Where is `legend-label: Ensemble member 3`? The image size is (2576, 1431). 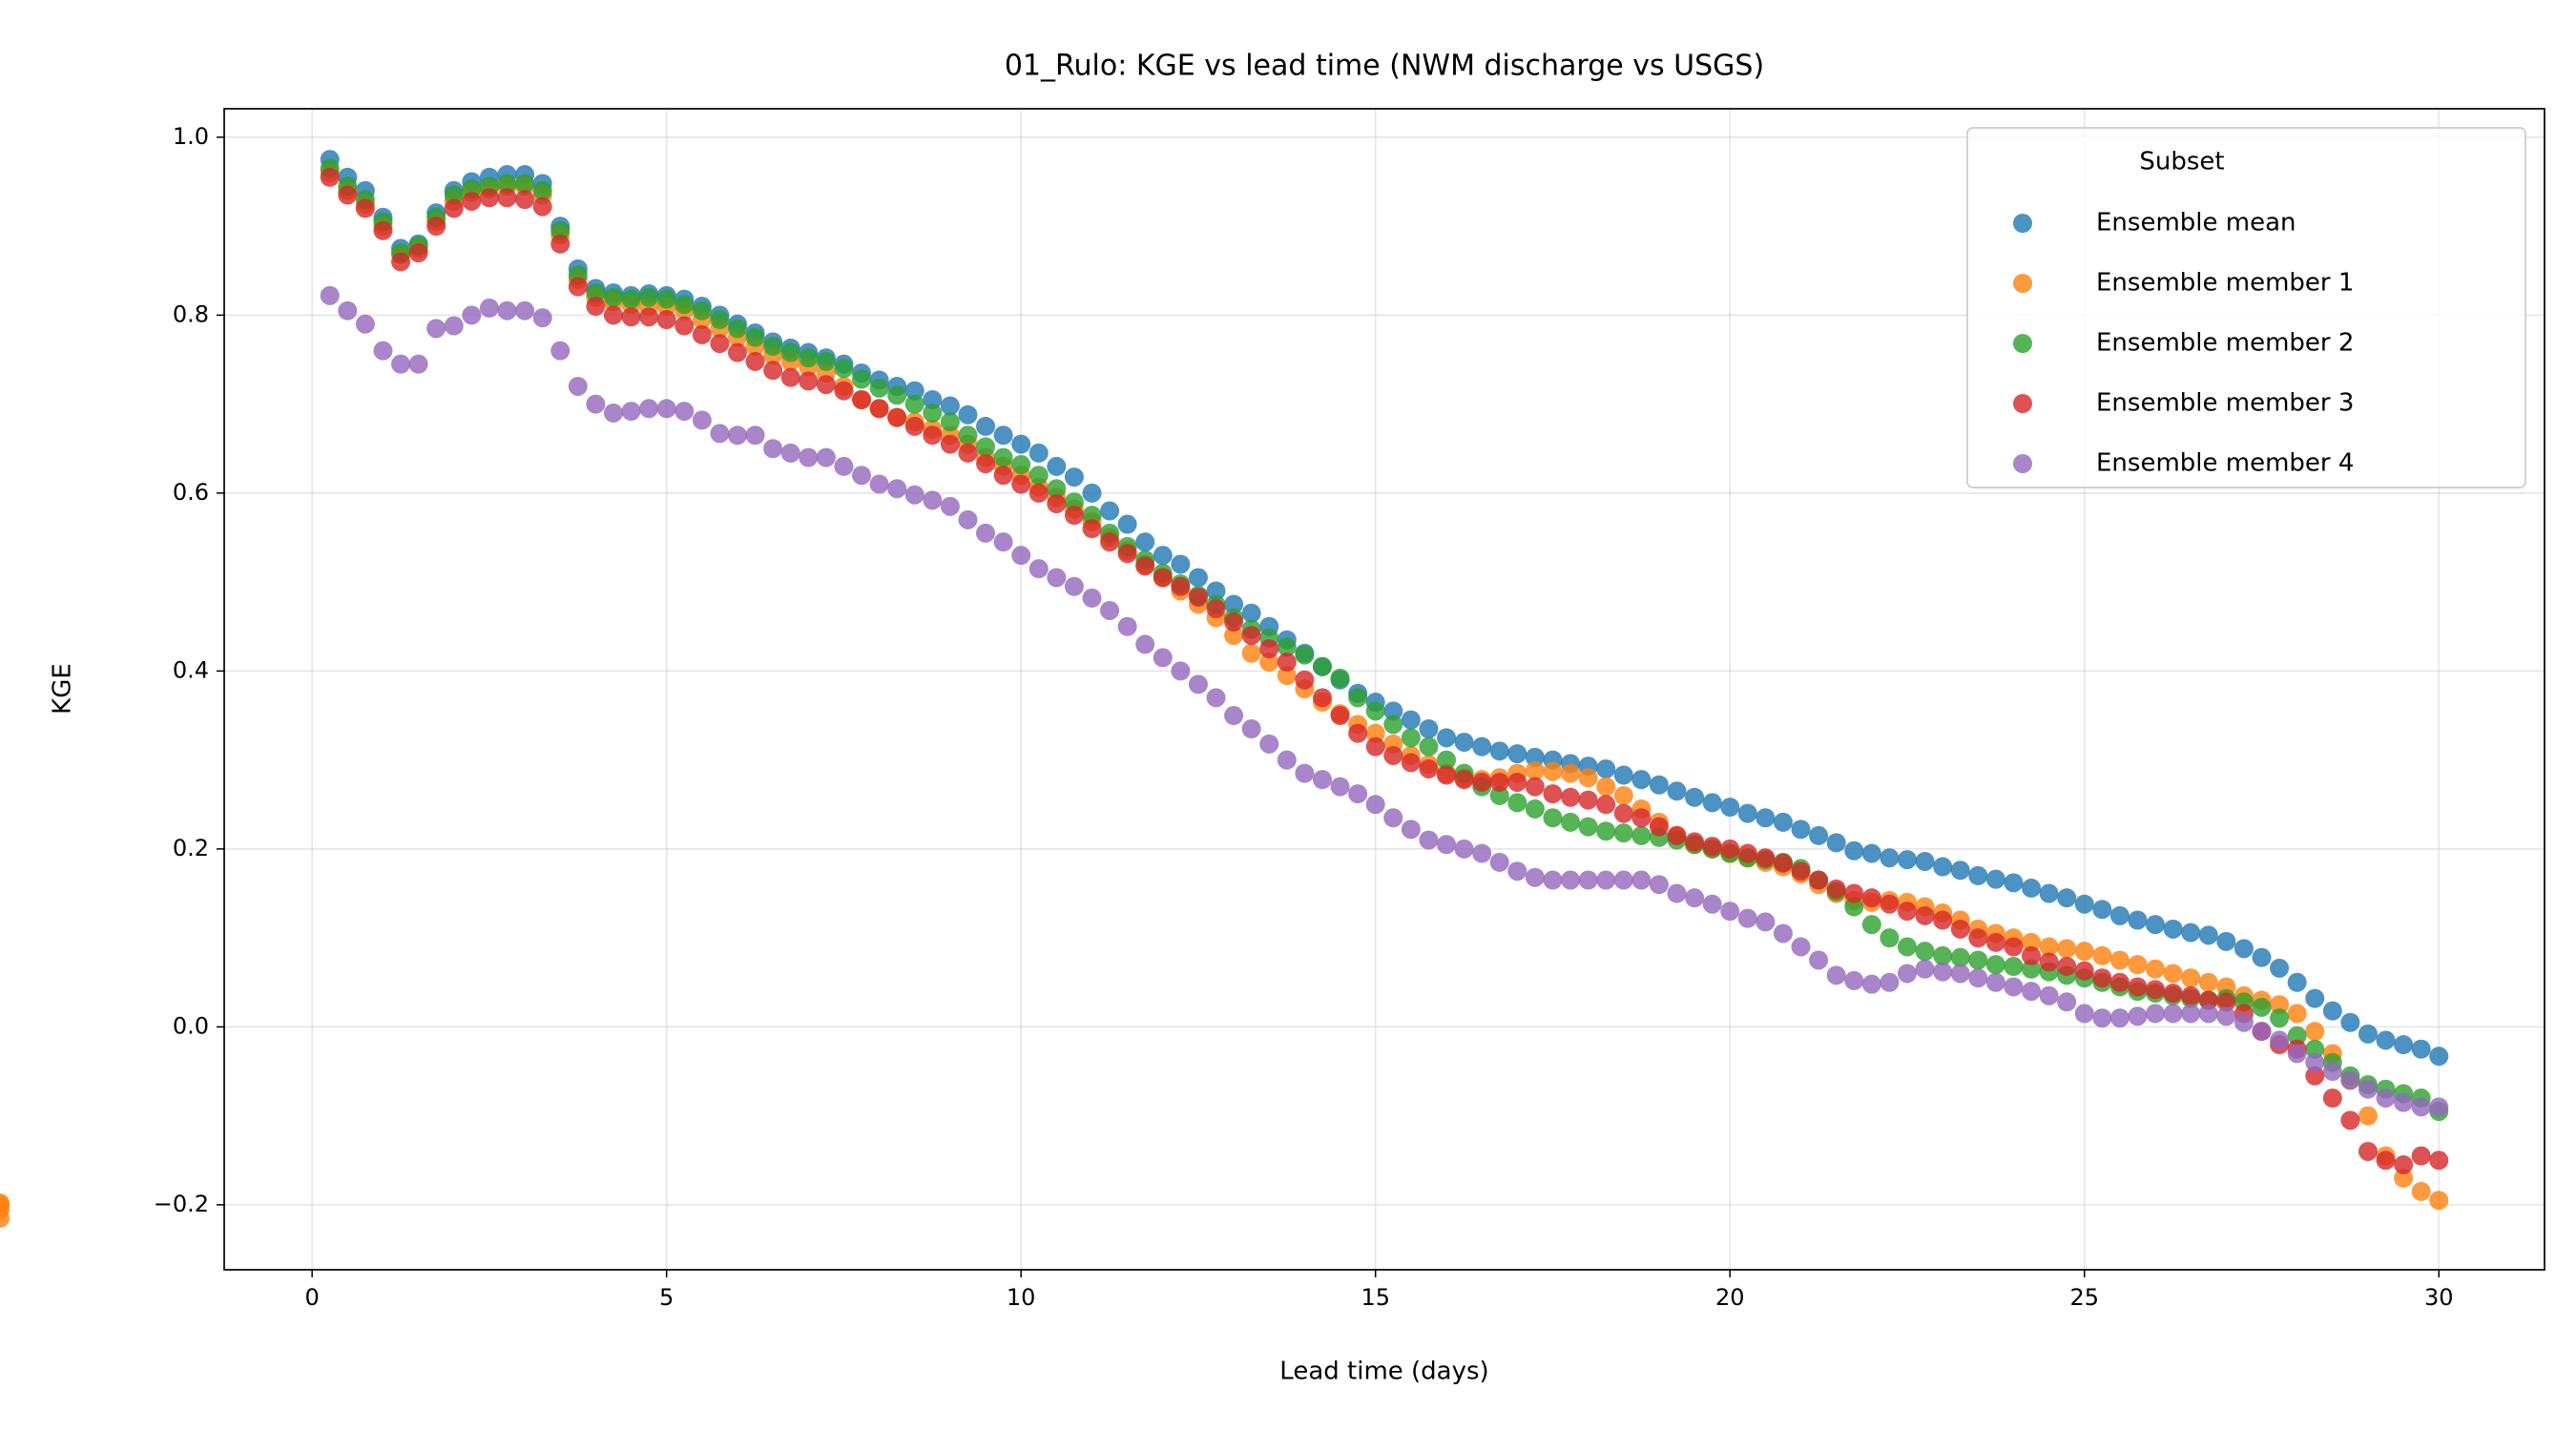
legend-label: Ensemble member 3 is located at coordinates (2225, 403).